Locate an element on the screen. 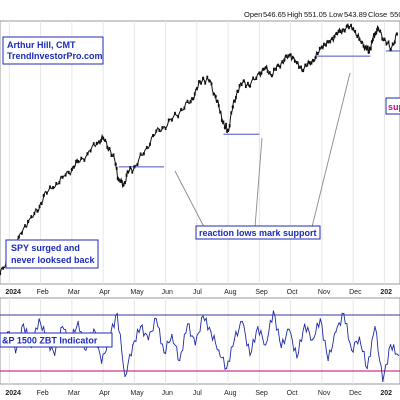  ohlc-open-value: 546.65 is located at coordinates (274, 14).